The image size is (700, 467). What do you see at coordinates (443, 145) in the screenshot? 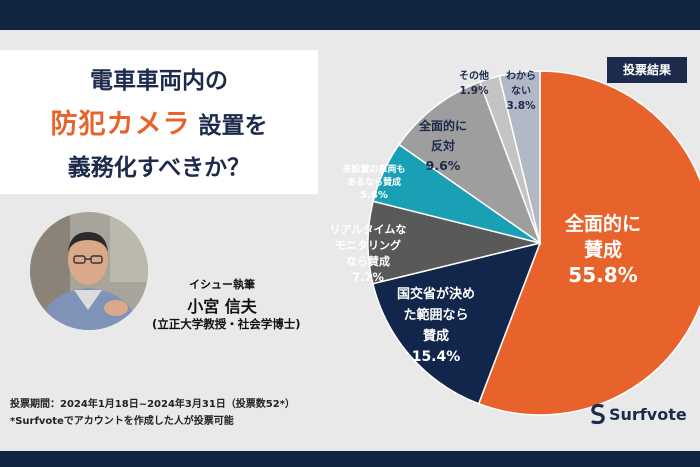
I see `slice-label: 反対` at bounding box center [443, 145].